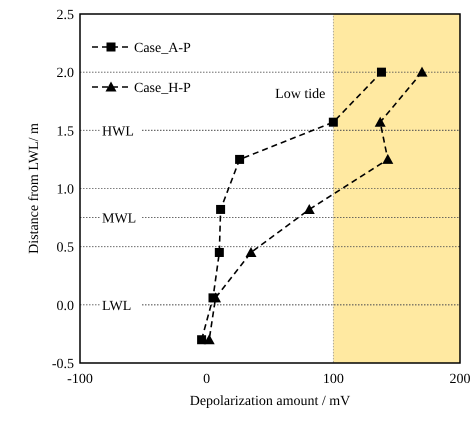 The image size is (473, 428). I want to click on ref-line-label: MWL, so click(119, 219).